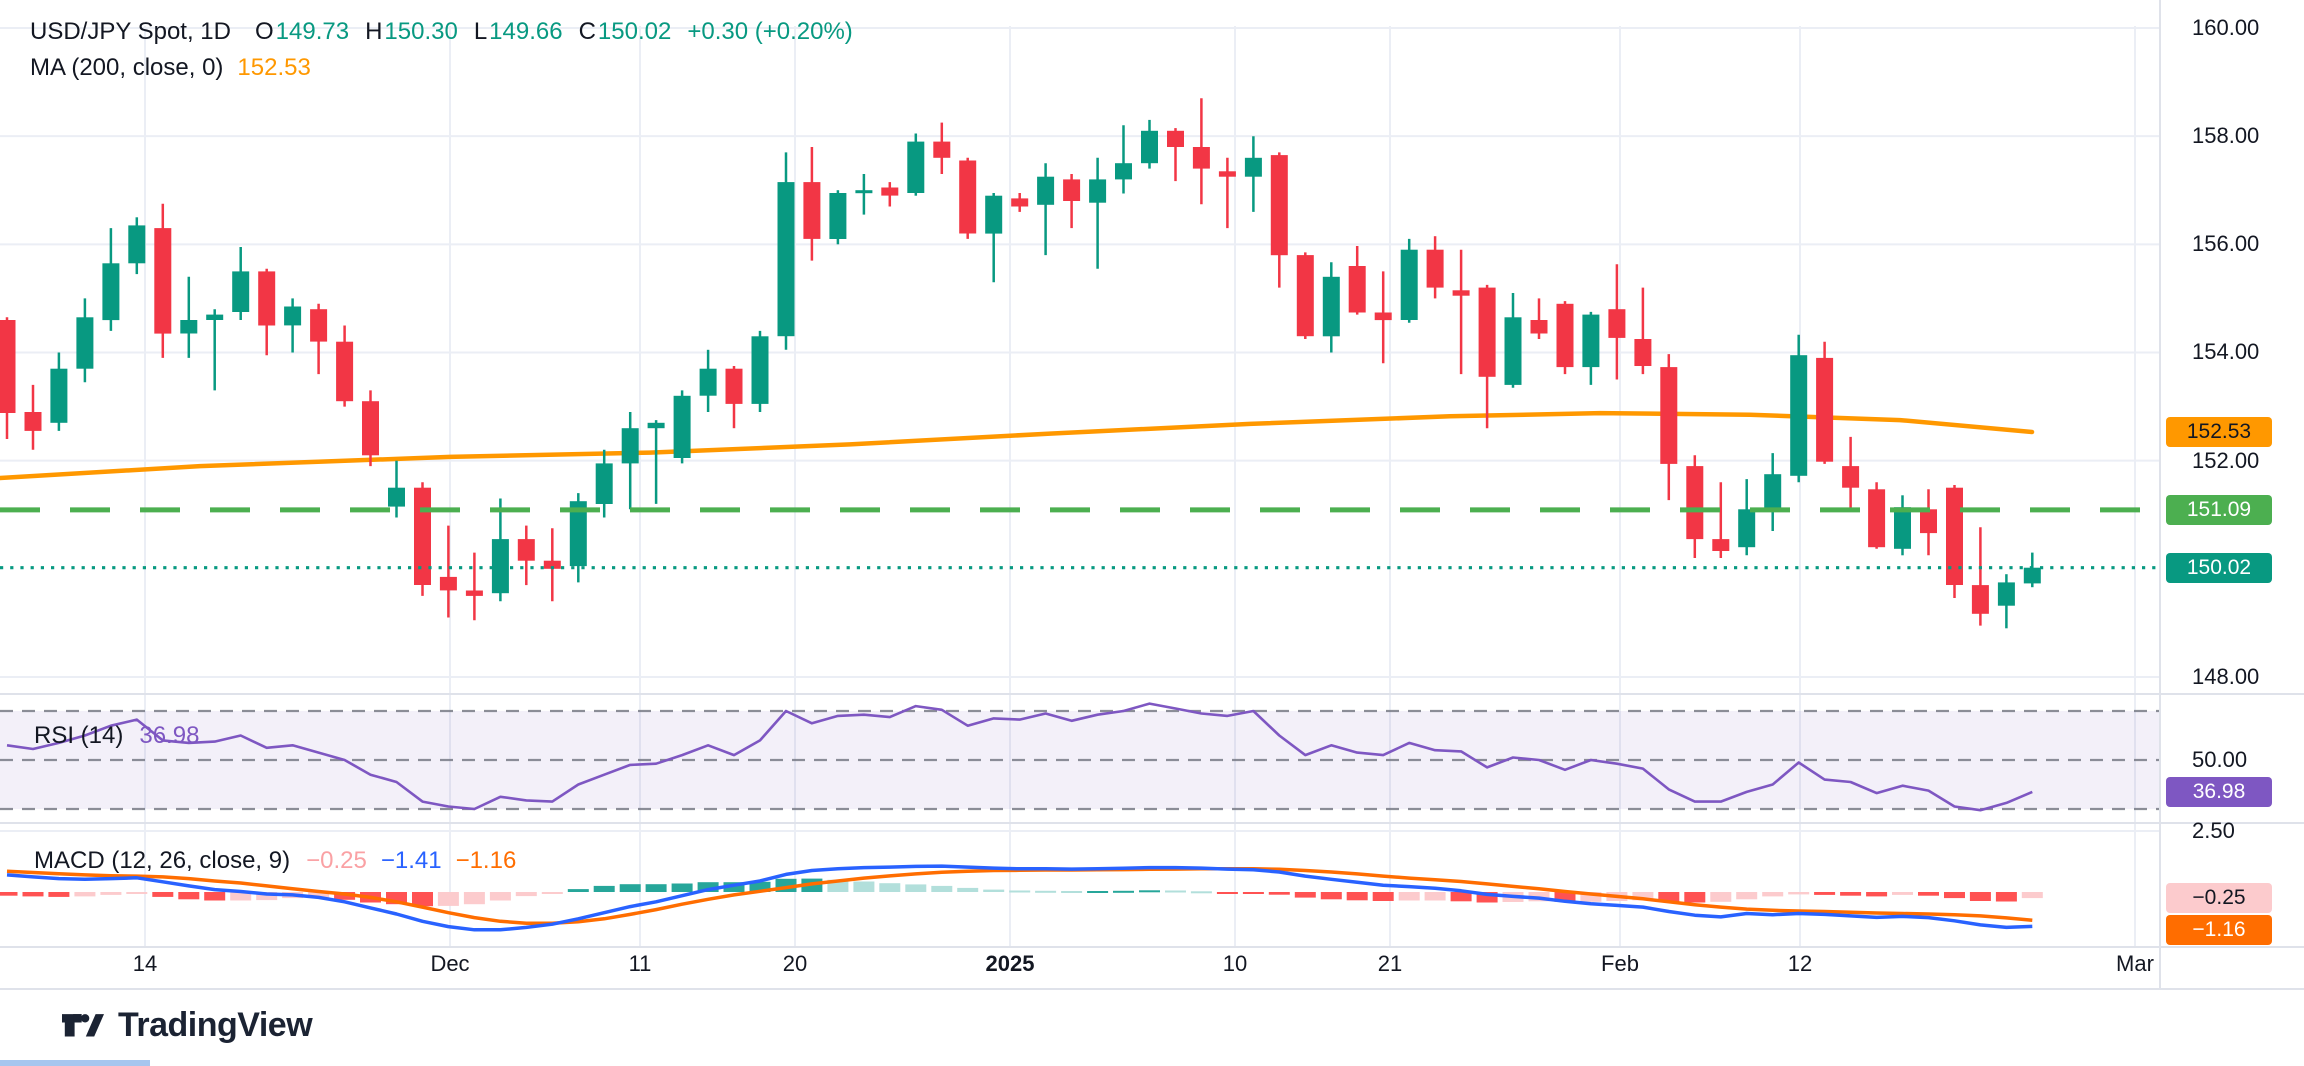  What do you see at coordinates (83, 1024) in the screenshot?
I see `tradingview-logo-icon` at bounding box center [83, 1024].